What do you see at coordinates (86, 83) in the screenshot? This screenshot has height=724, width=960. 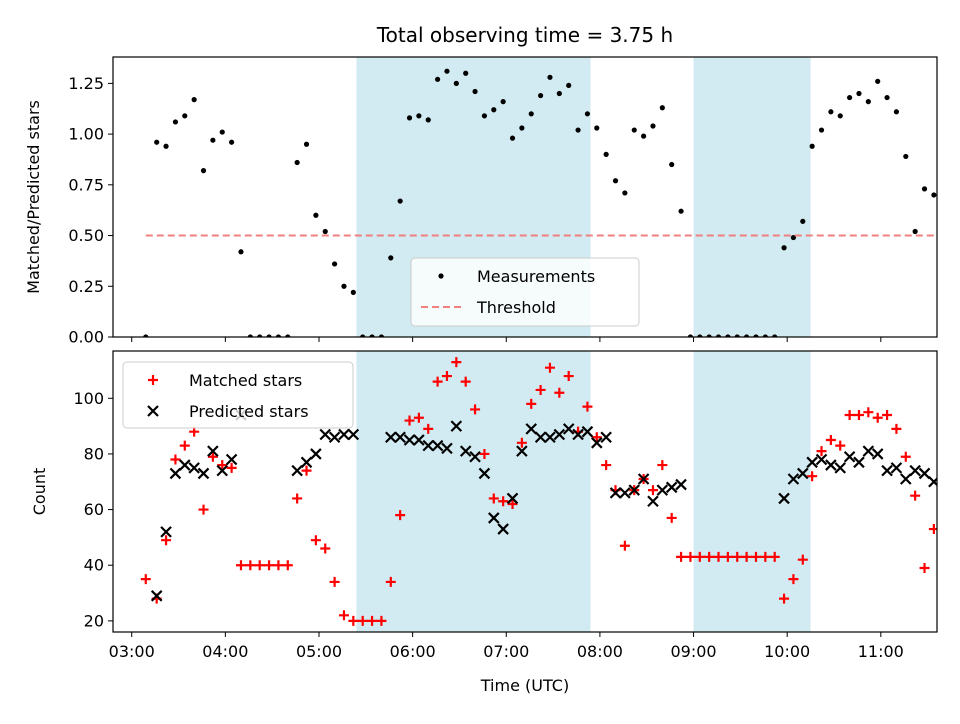 I see `top-y-tick-label: 1.25` at bounding box center [86, 83].